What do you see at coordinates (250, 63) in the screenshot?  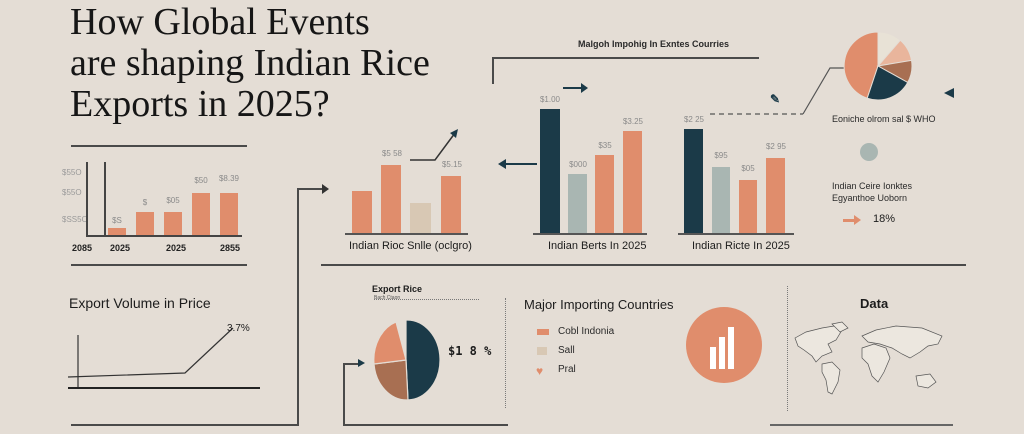 I see `title-line-2: are shaping Indian Rice` at bounding box center [250, 63].